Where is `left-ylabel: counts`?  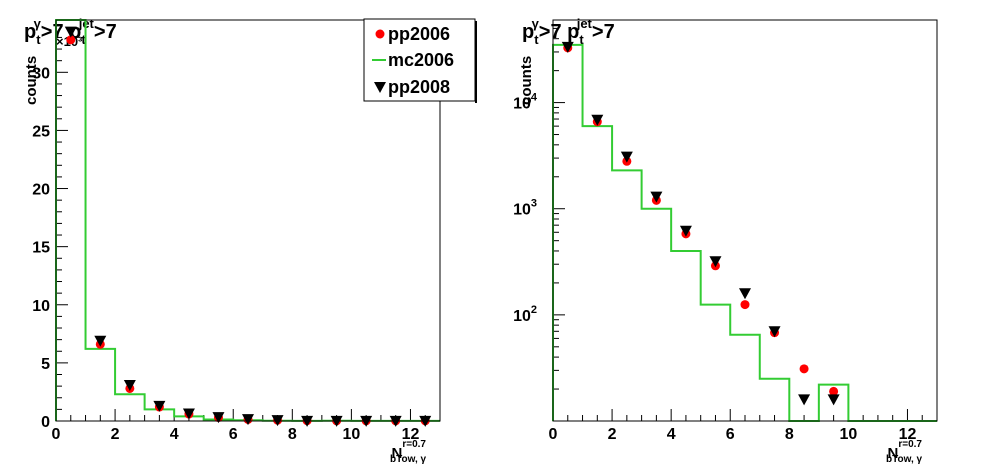 left-ylabel: counts is located at coordinates (31, 80).